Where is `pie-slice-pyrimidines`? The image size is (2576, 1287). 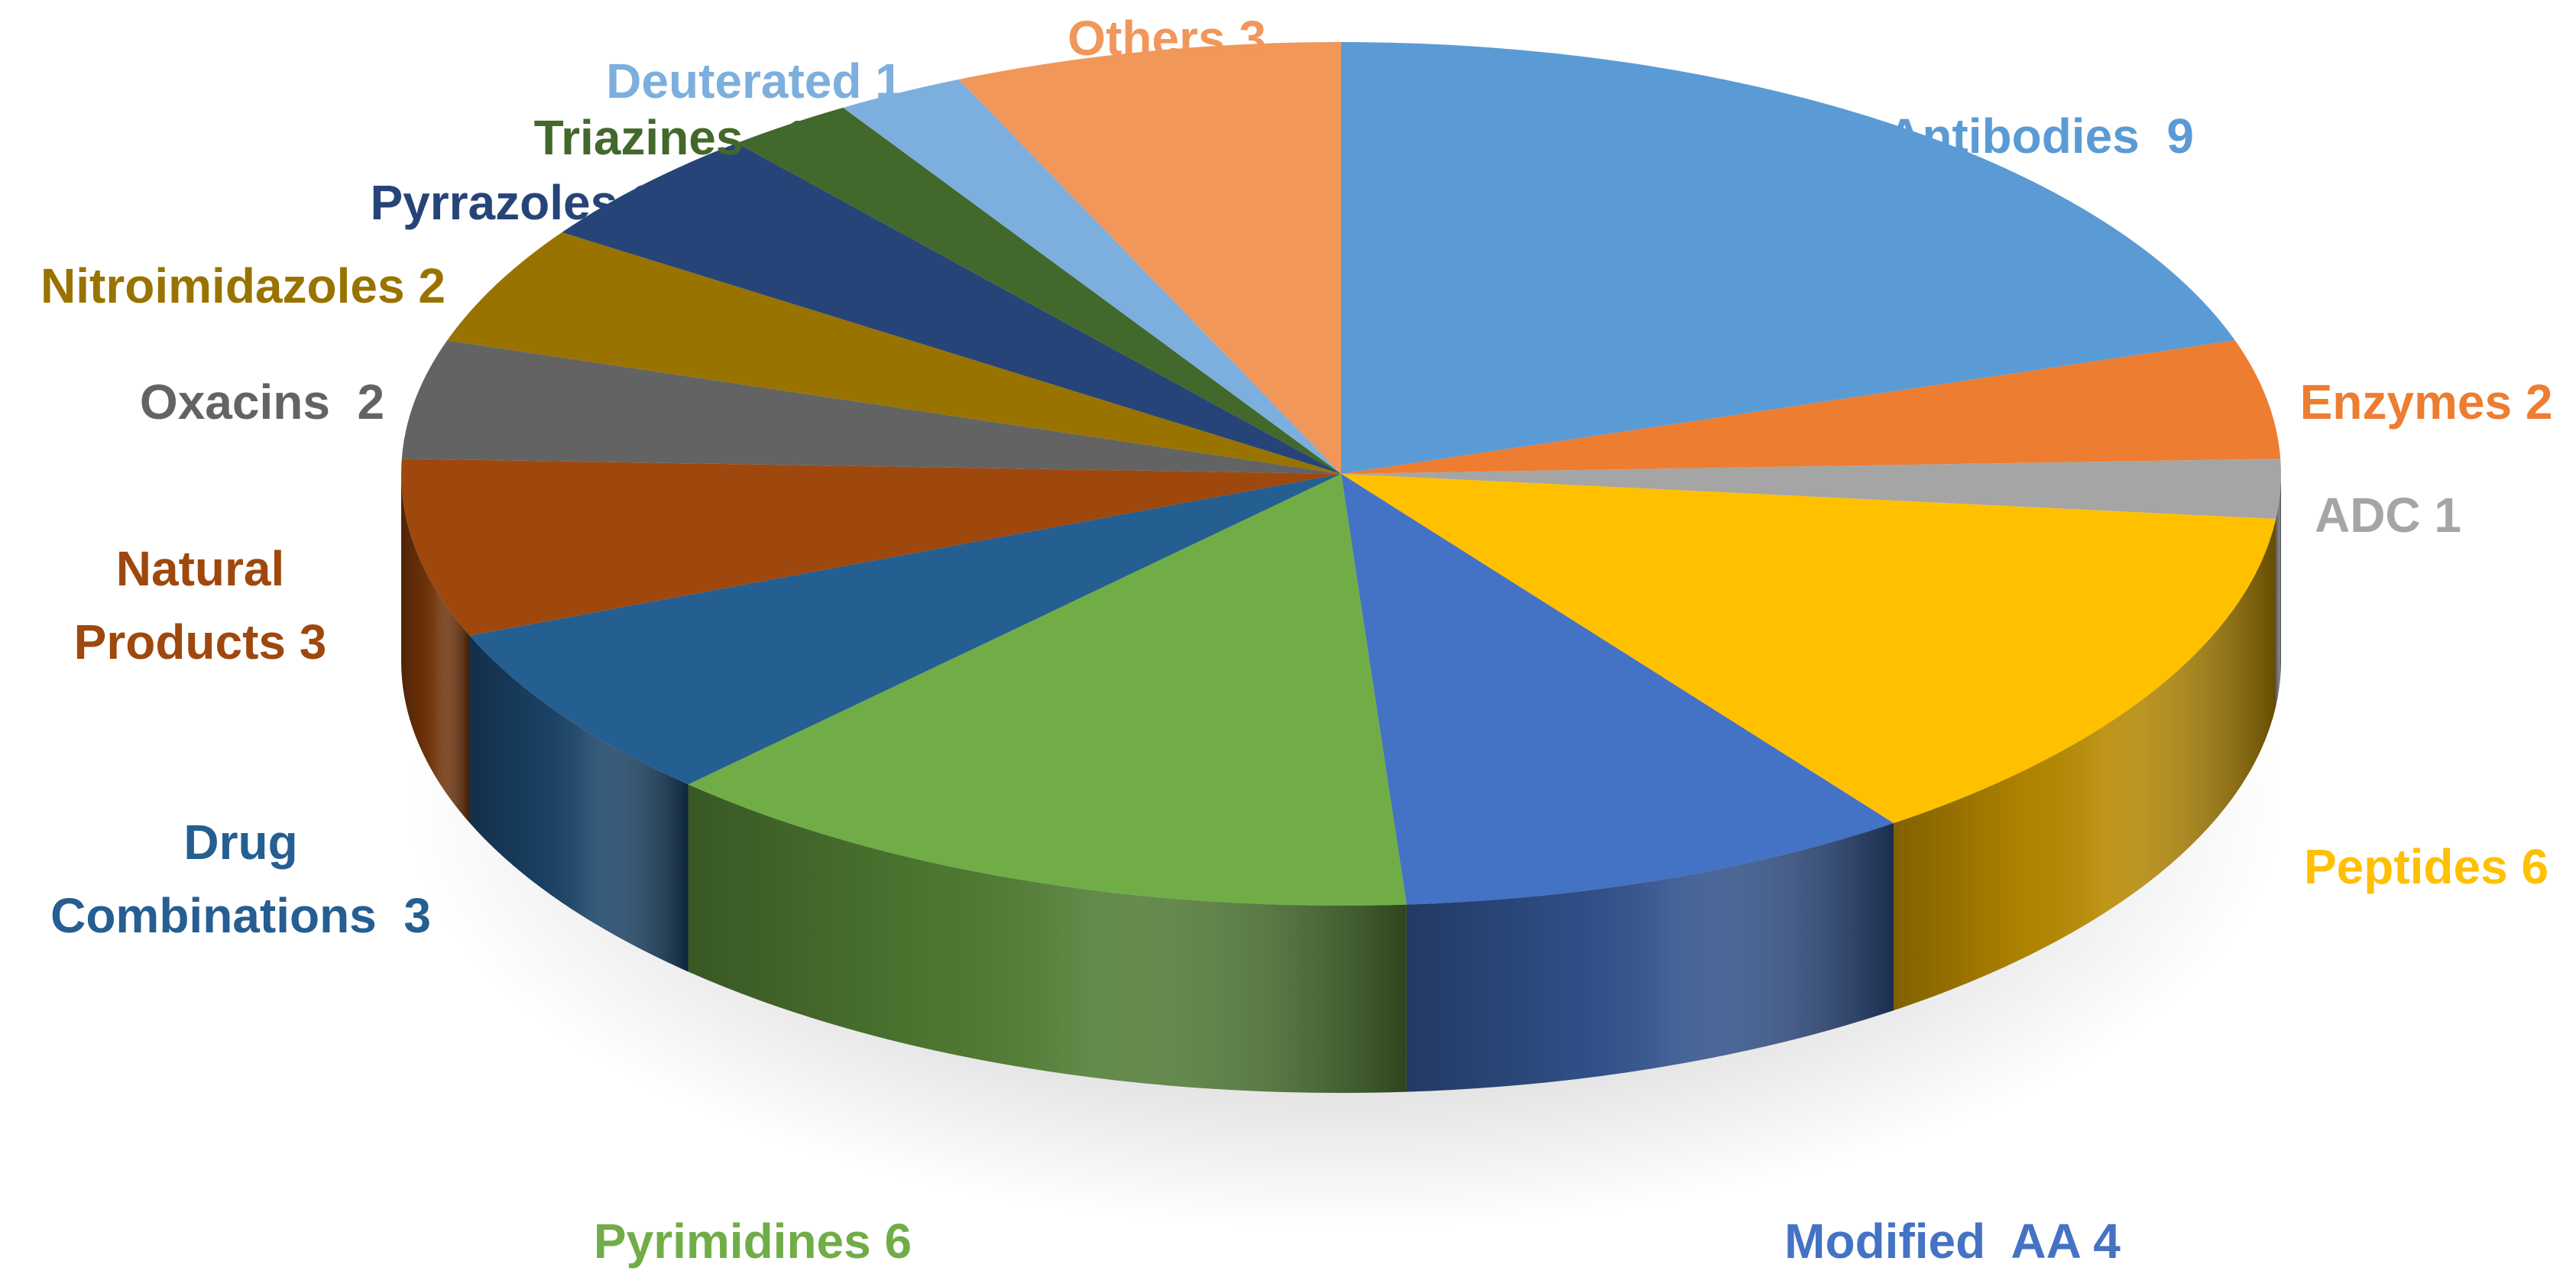 pie-slice-pyrimidines is located at coordinates (1047, 690).